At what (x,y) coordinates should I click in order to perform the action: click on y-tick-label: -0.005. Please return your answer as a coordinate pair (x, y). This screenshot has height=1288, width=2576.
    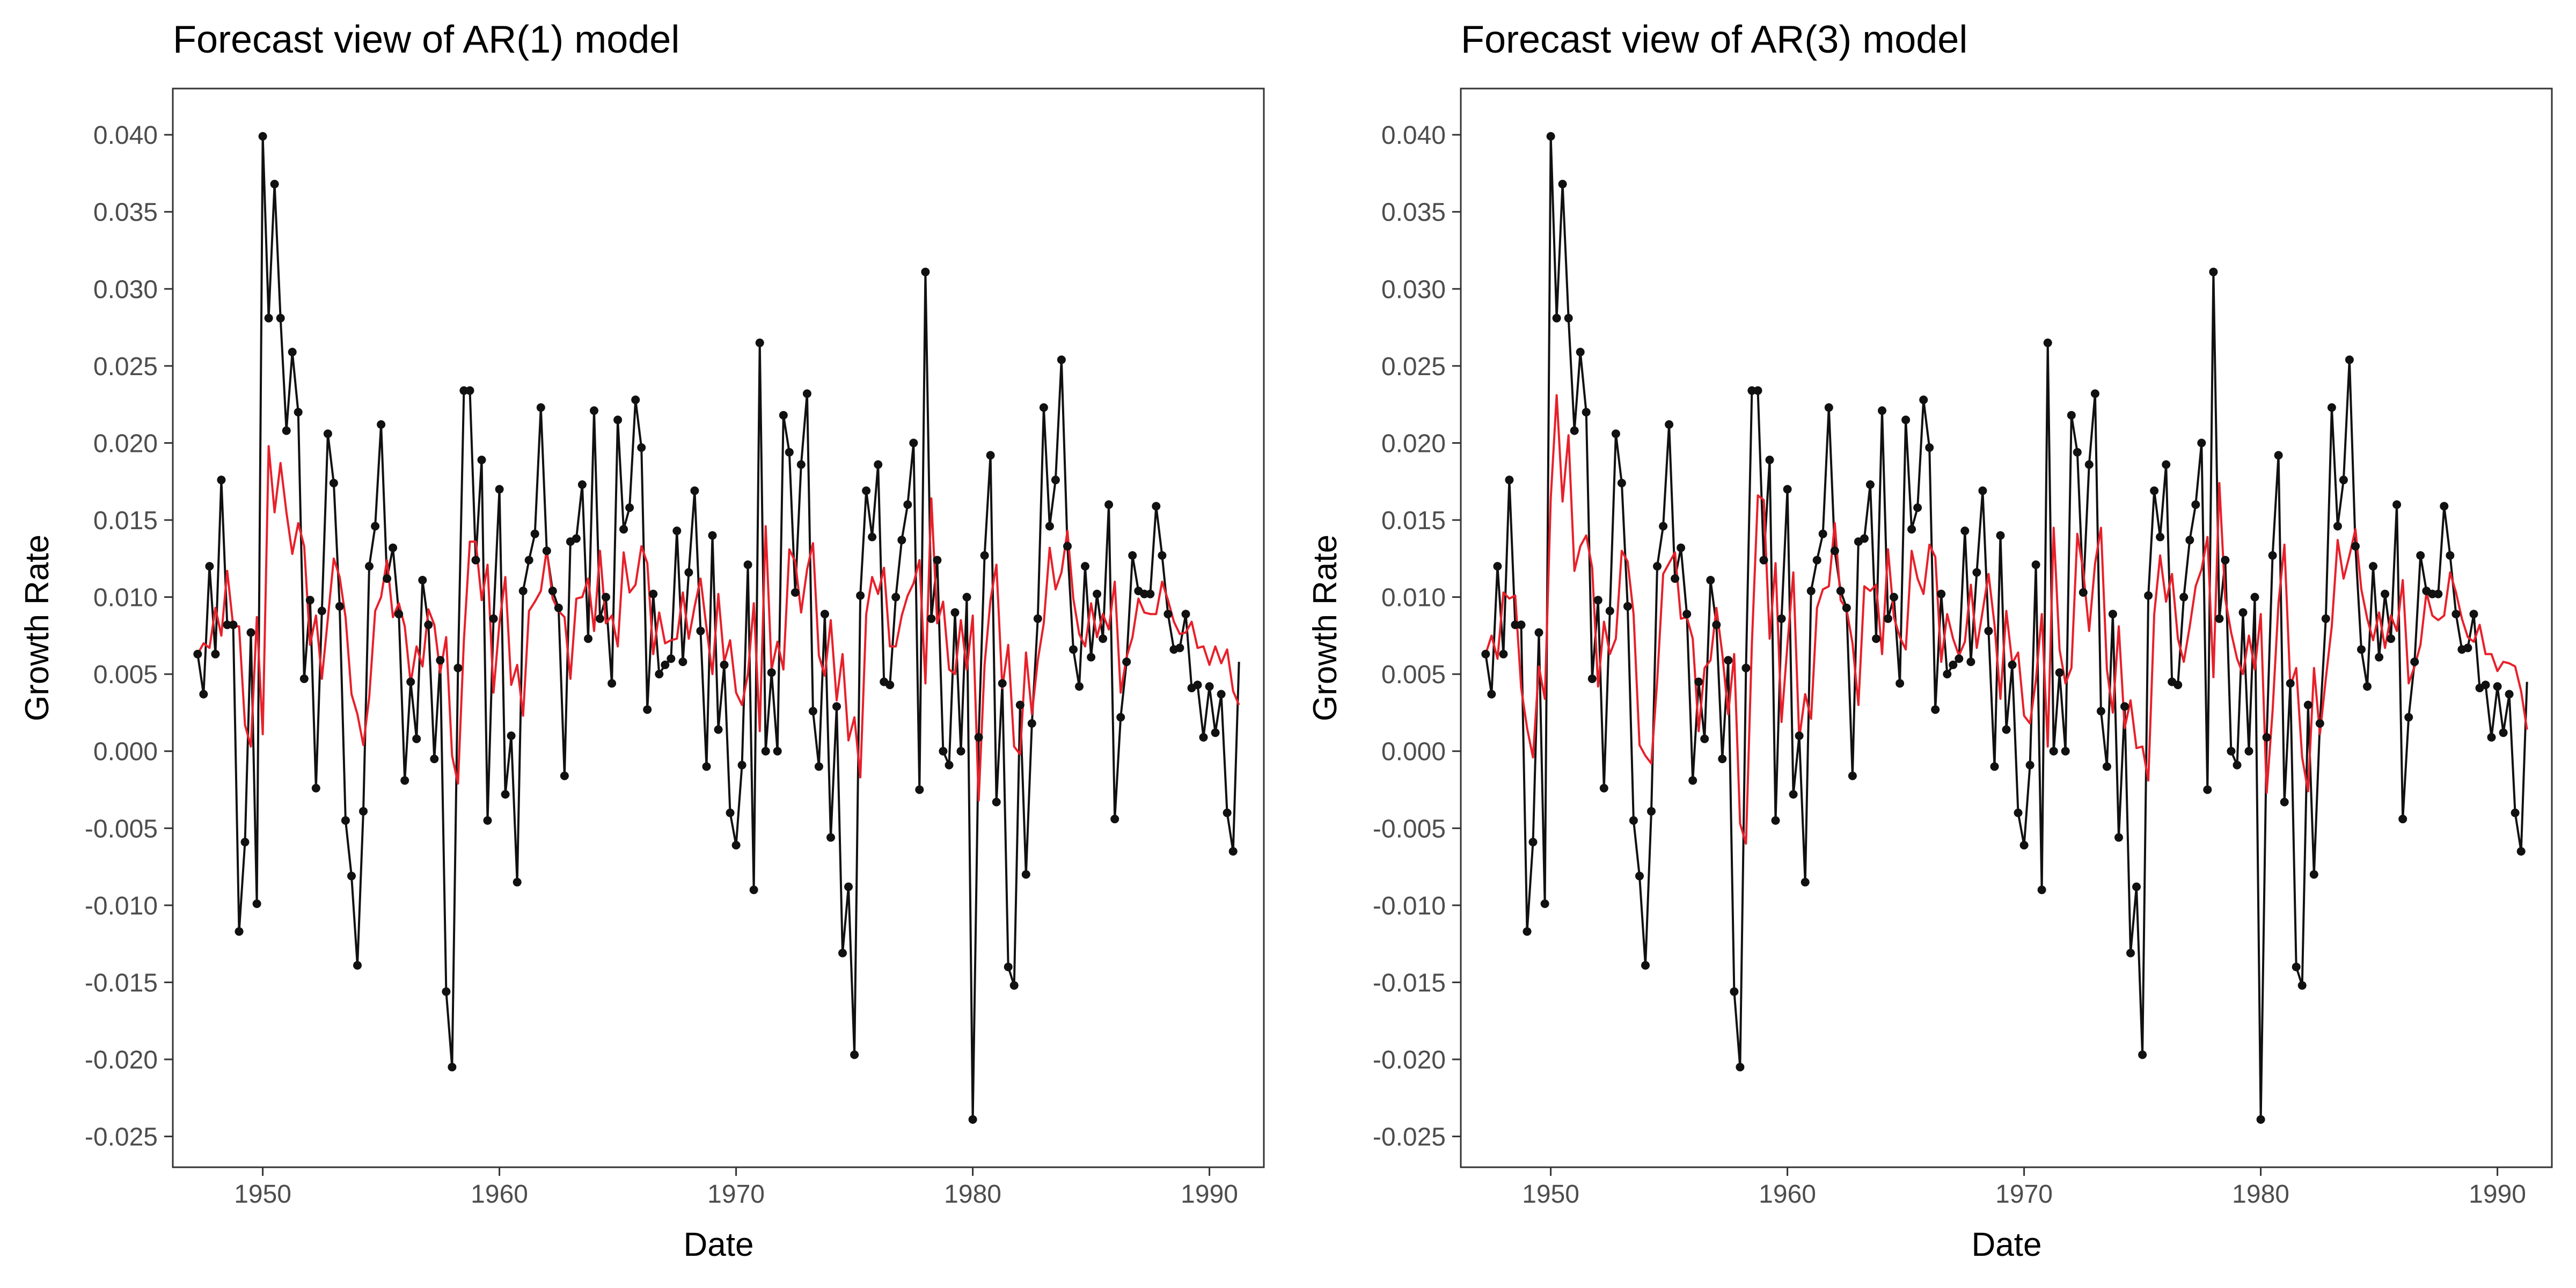
    Looking at the image, I should click on (1409, 829).